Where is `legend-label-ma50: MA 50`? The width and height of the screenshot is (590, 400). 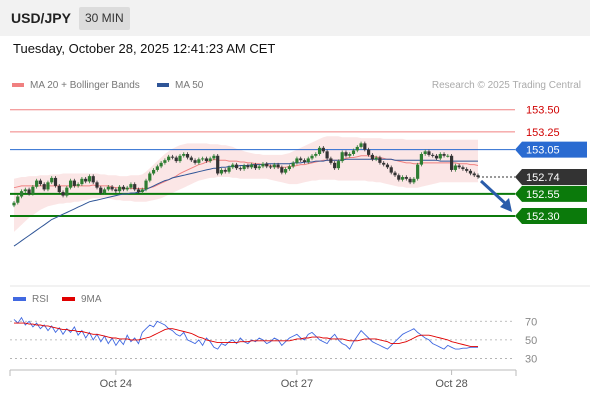
legend-label-ma50: MA 50 is located at coordinates (189, 85).